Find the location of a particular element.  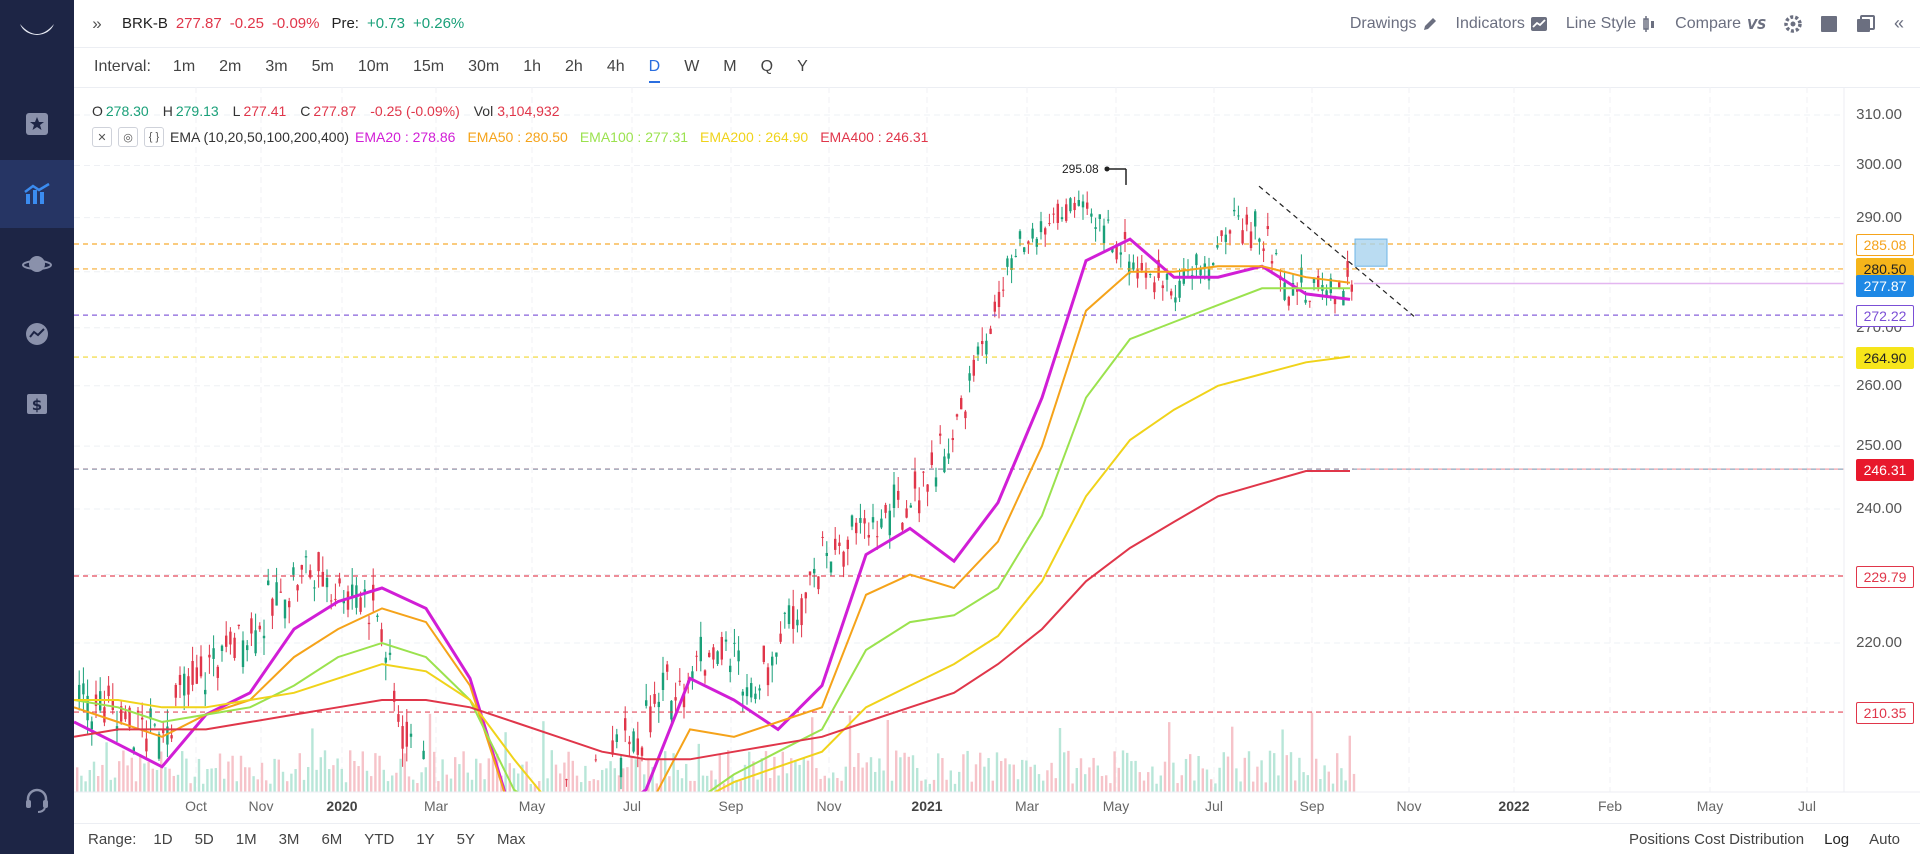

eye-icon: ◎ is located at coordinates (128, 137).